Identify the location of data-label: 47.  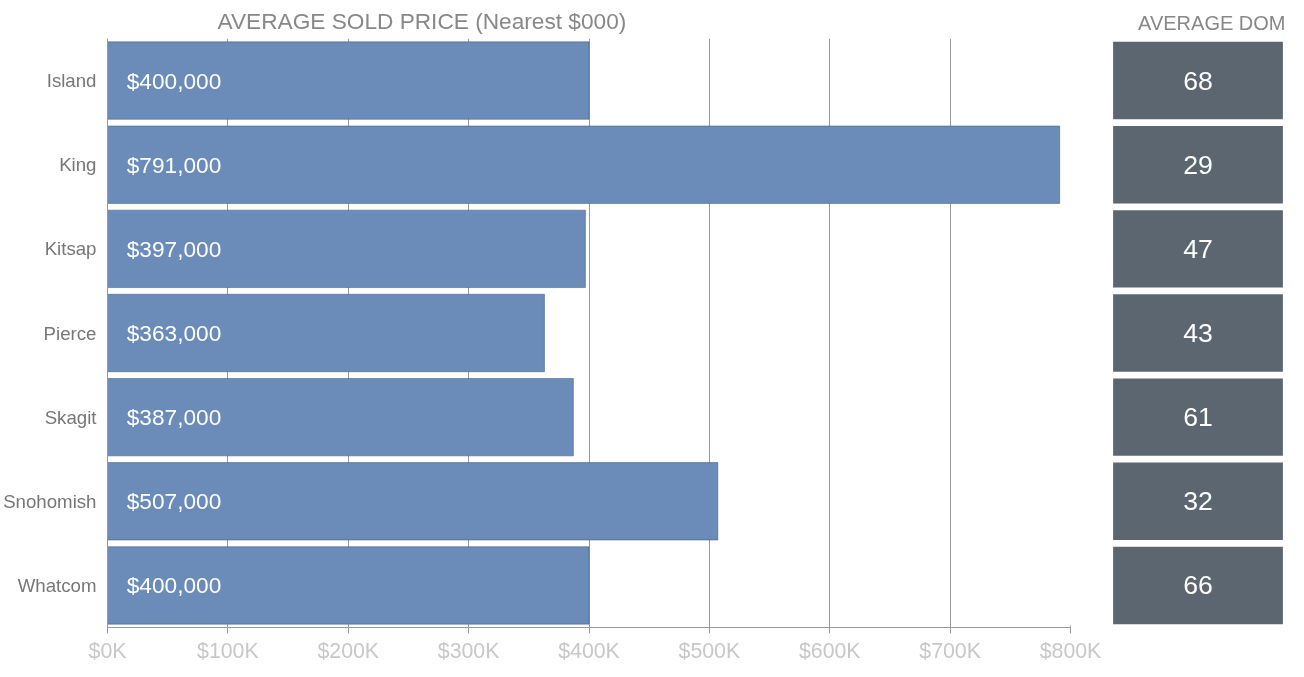
(1198, 248).